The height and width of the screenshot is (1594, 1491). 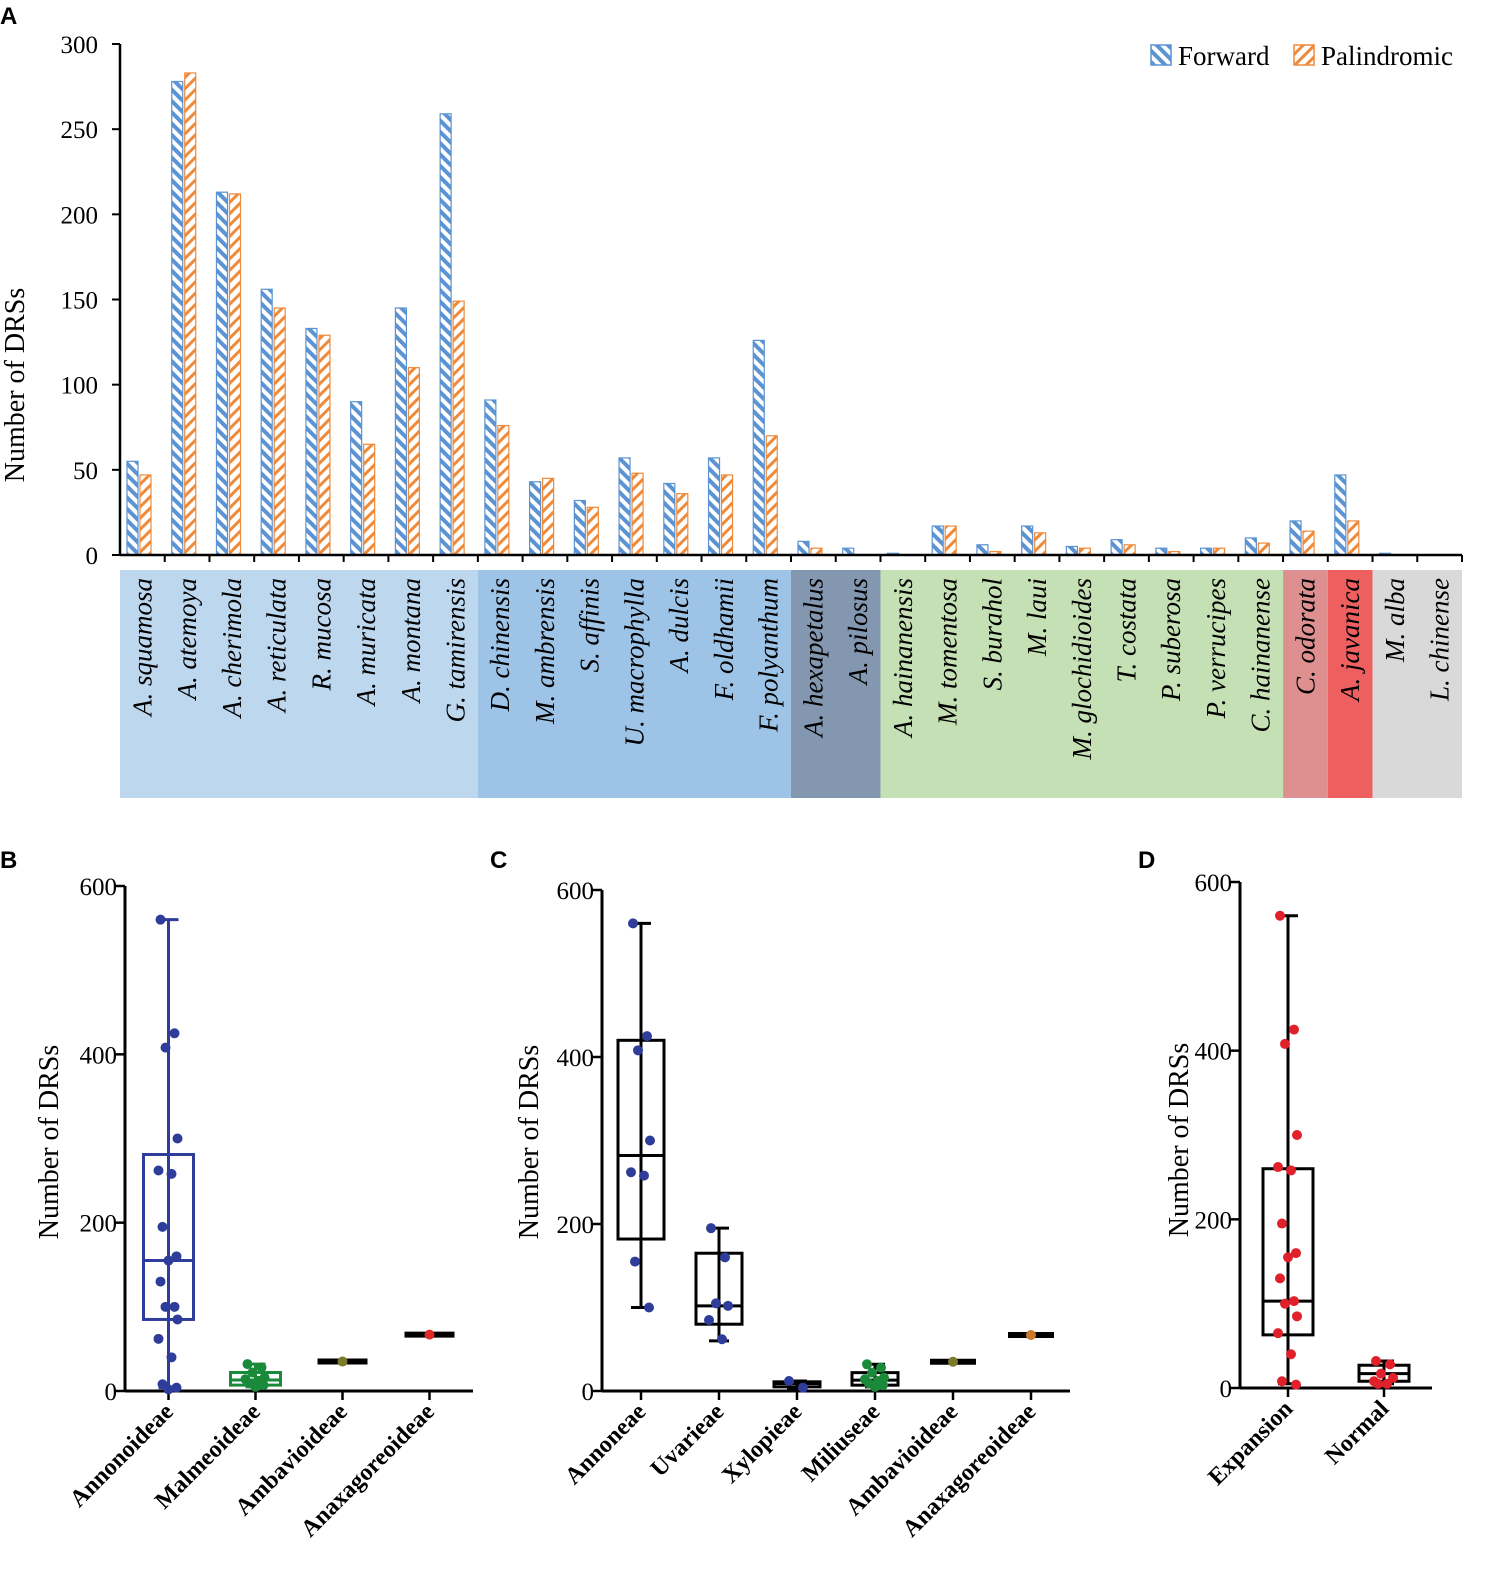 I want to click on bar-forward-c-hainanense, so click(x=1250, y=546).